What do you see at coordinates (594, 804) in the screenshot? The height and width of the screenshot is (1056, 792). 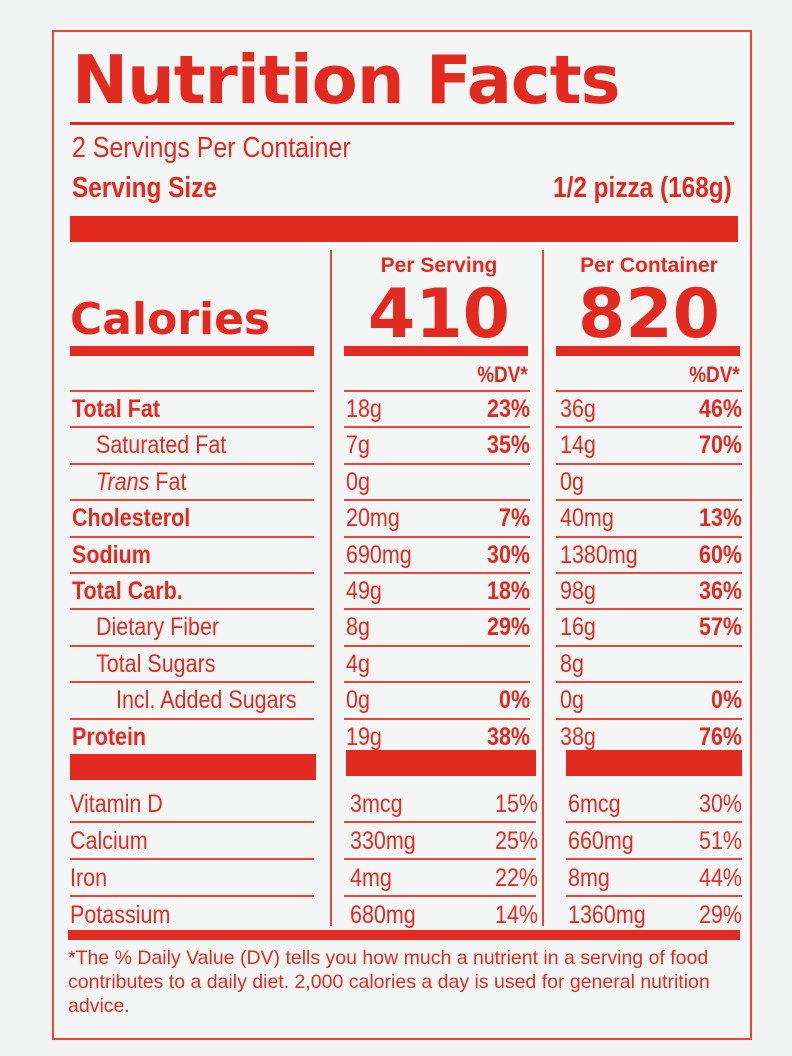 I see `container-amount: 6mcg` at bounding box center [594, 804].